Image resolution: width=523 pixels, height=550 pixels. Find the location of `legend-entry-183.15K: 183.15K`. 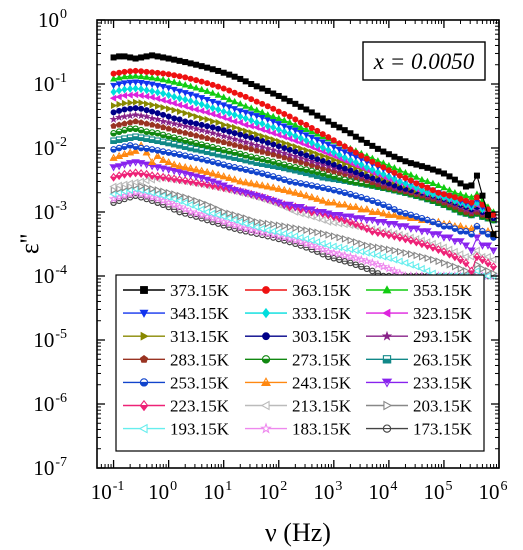

legend-entry-183.15K: 183.15K is located at coordinates (298, 429).